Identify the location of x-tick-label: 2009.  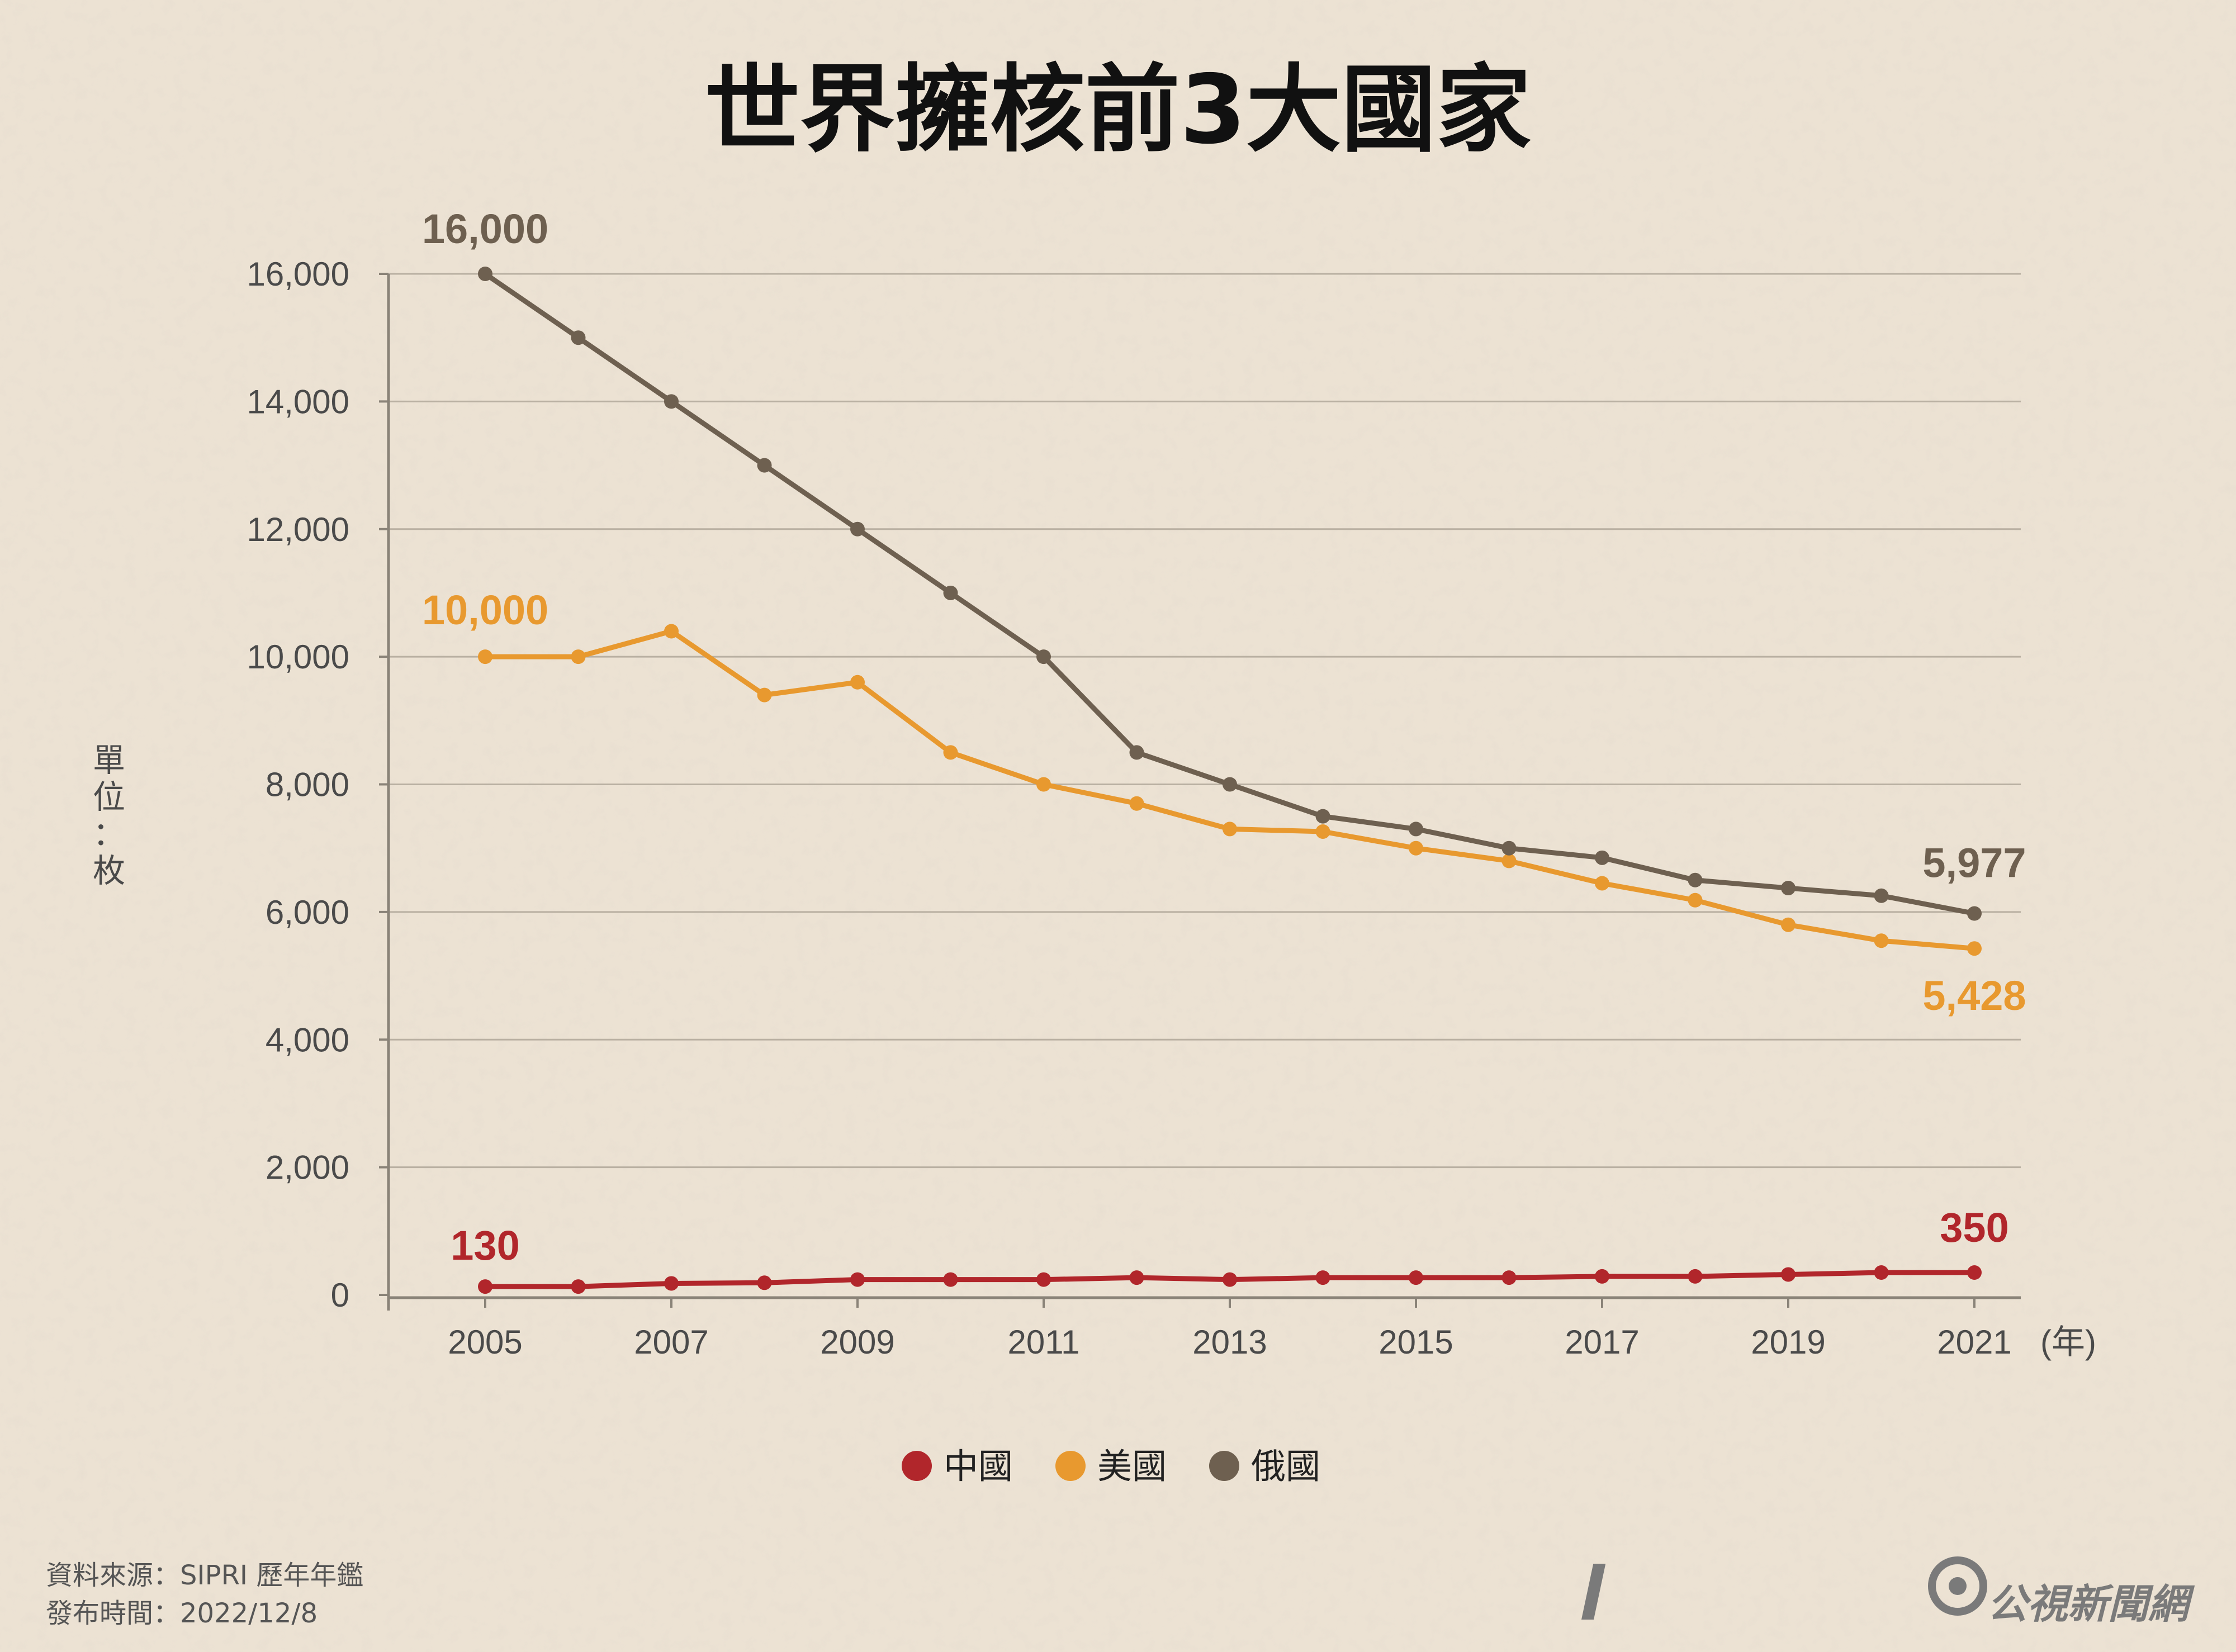
(857, 1342).